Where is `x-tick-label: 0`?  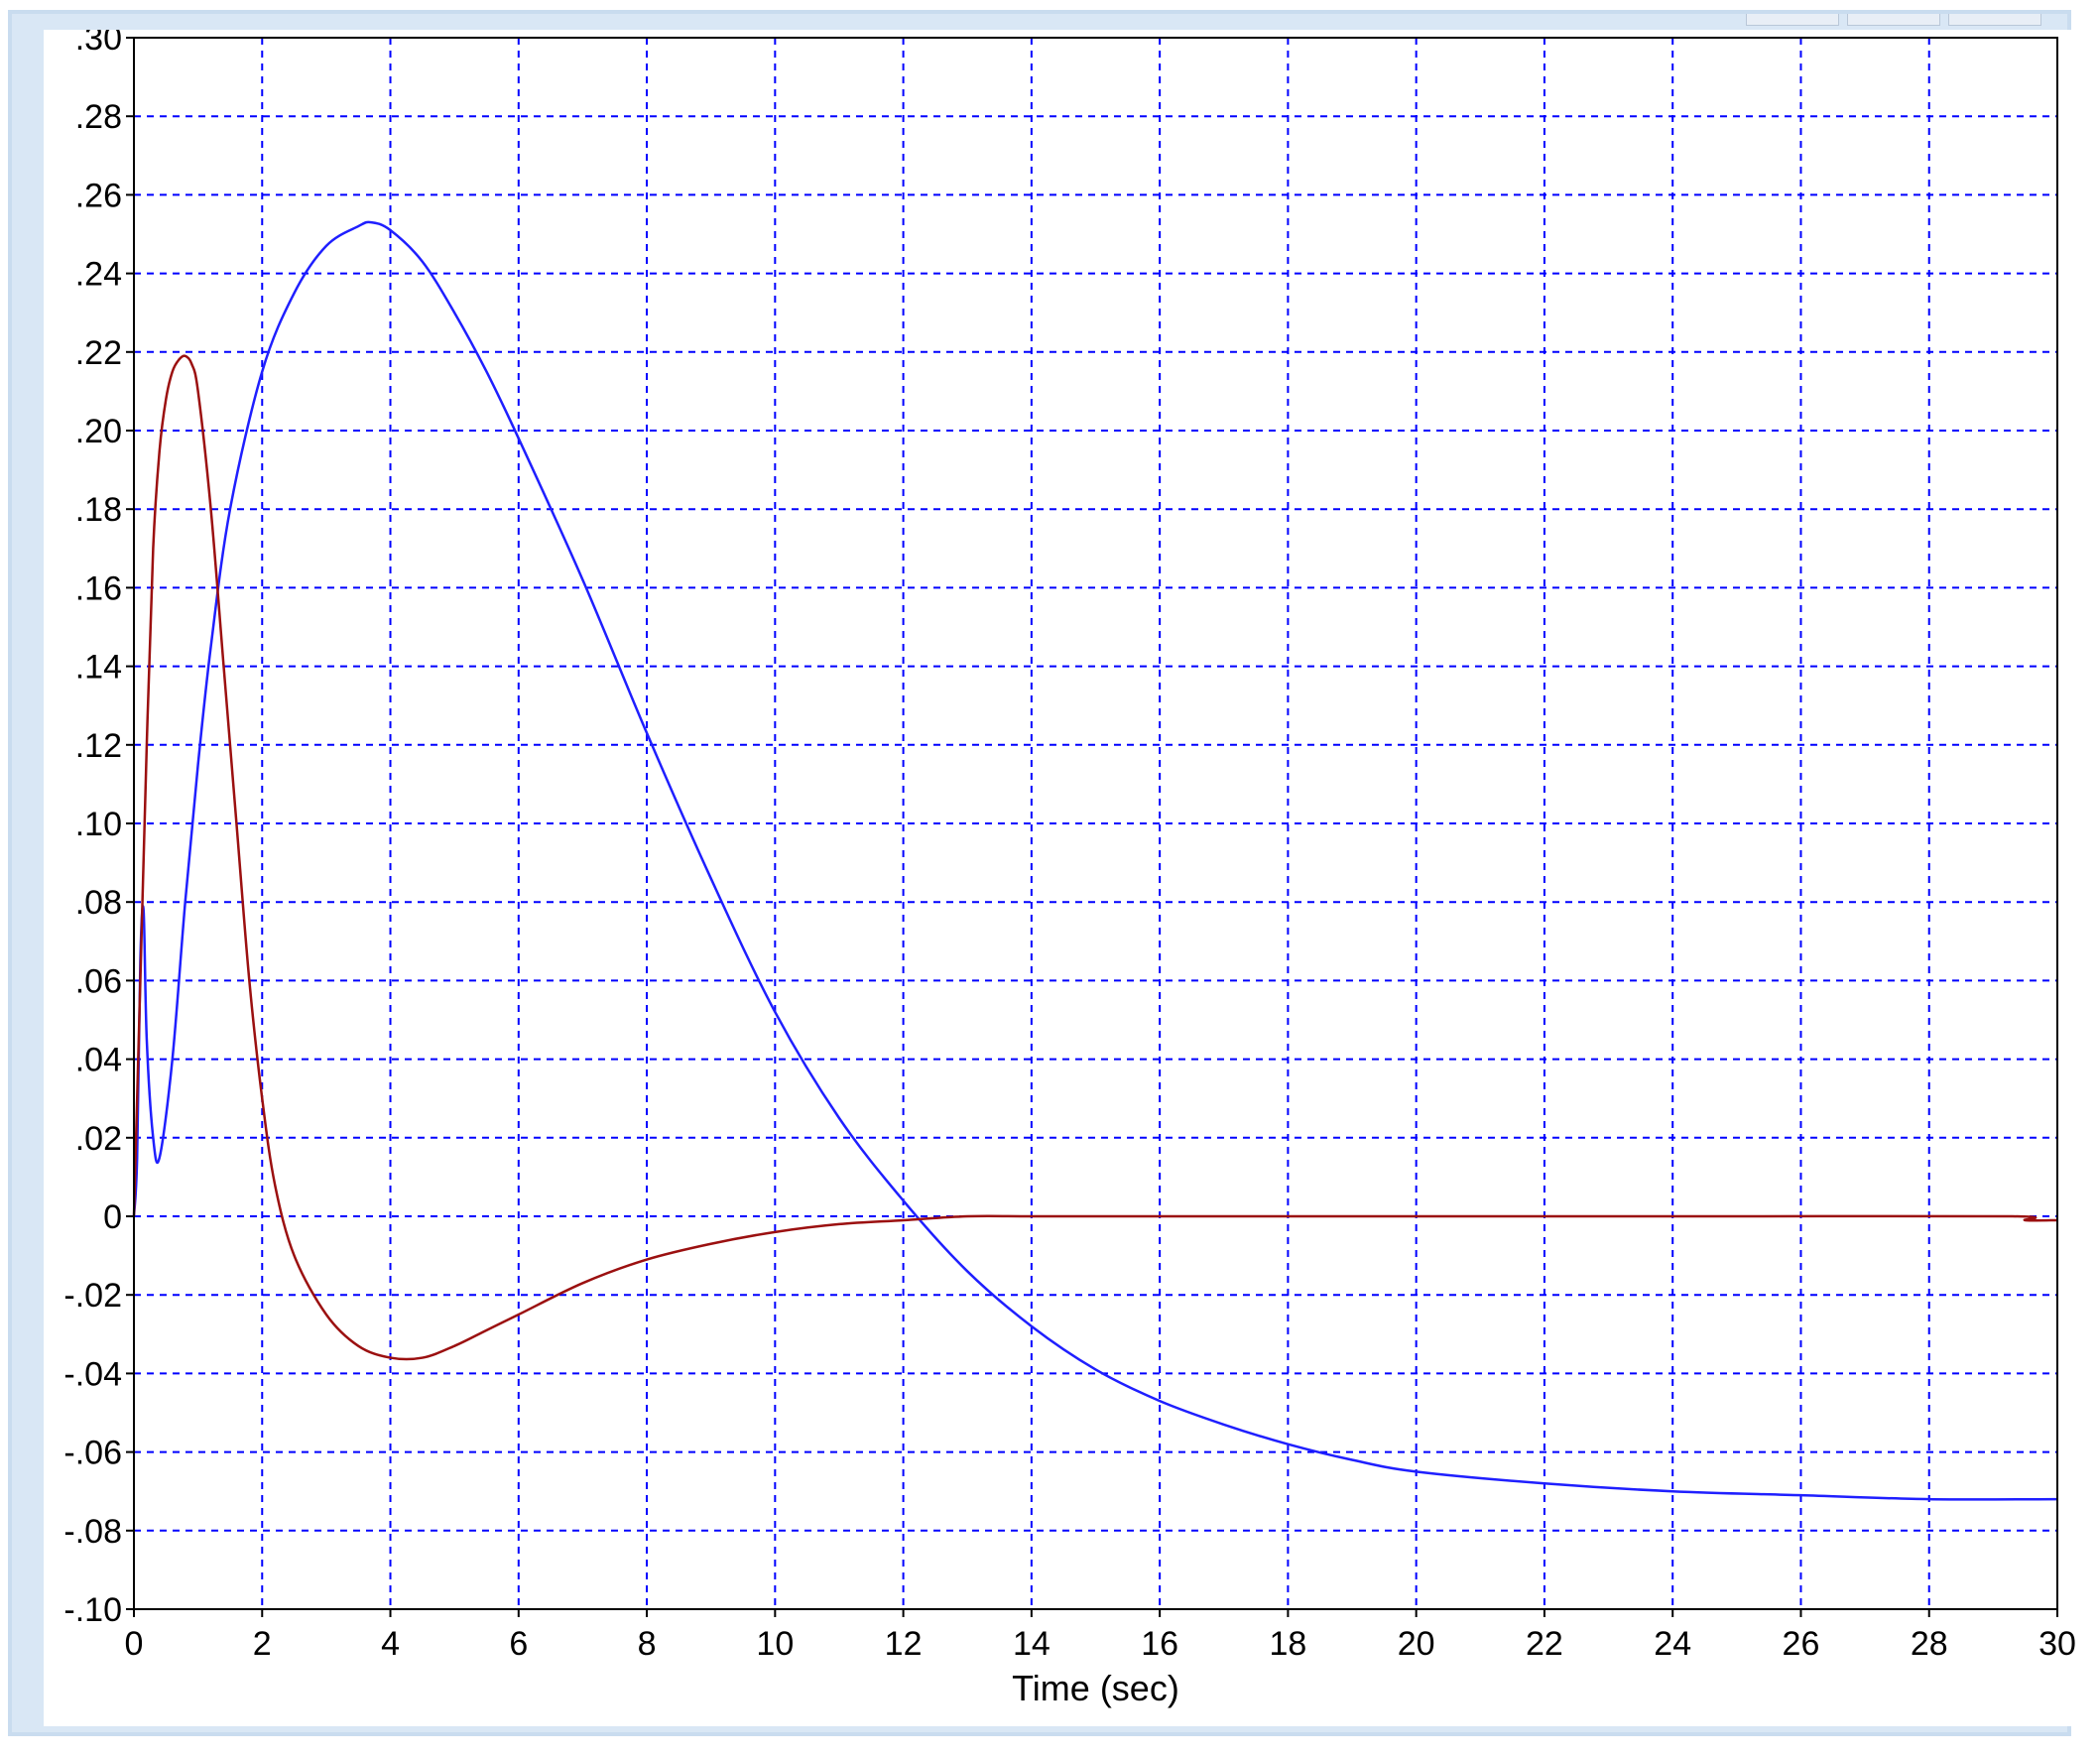 x-tick-label: 0 is located at coordinates (135, 1644).